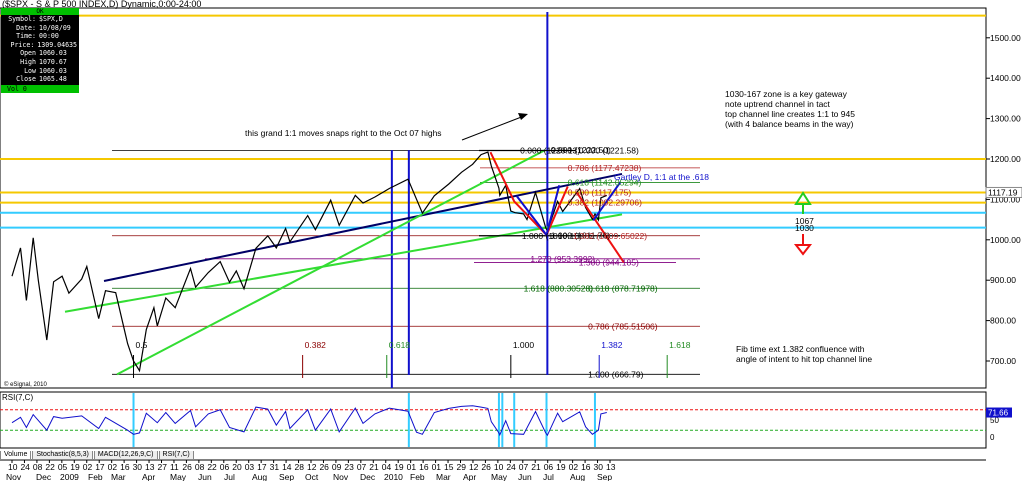 The image size is (1022, 481). What do you see at coordinates (142, 345) in the screenshot?
I see `fib-time-label: 0.5` at bounding box center [142, 345].